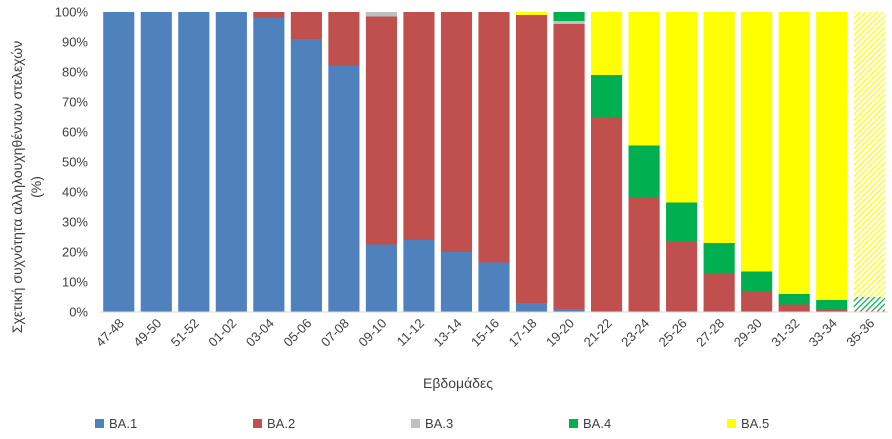 This screenshot has height=439, width=892. Describe the element at coordinates (147, 333) in the screenshot. I see `x-tick-label: 49-50` at that location.